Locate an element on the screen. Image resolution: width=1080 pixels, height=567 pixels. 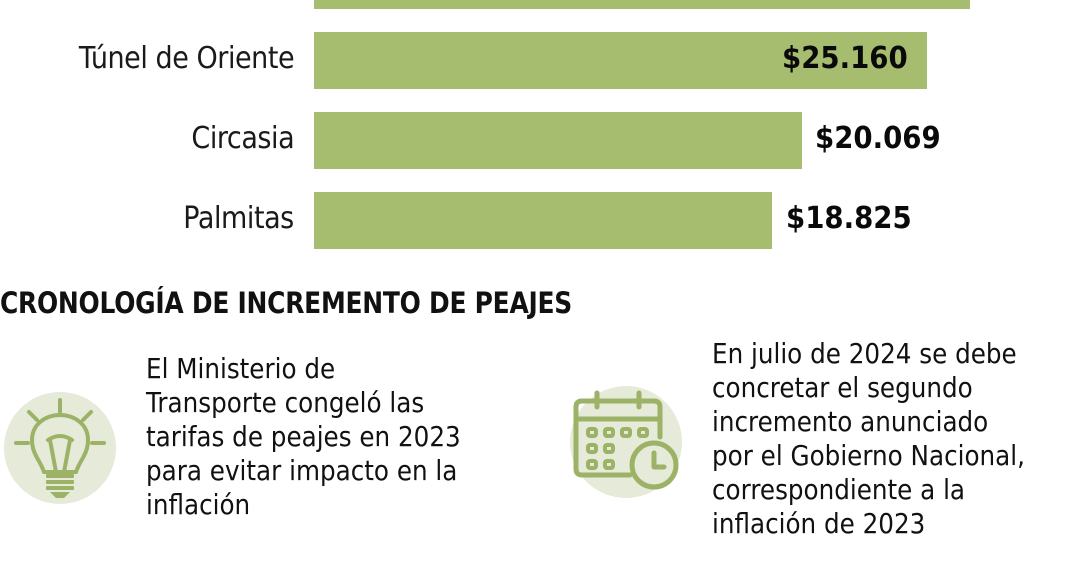
bar-palmitas is located at coordinates (543, 220).